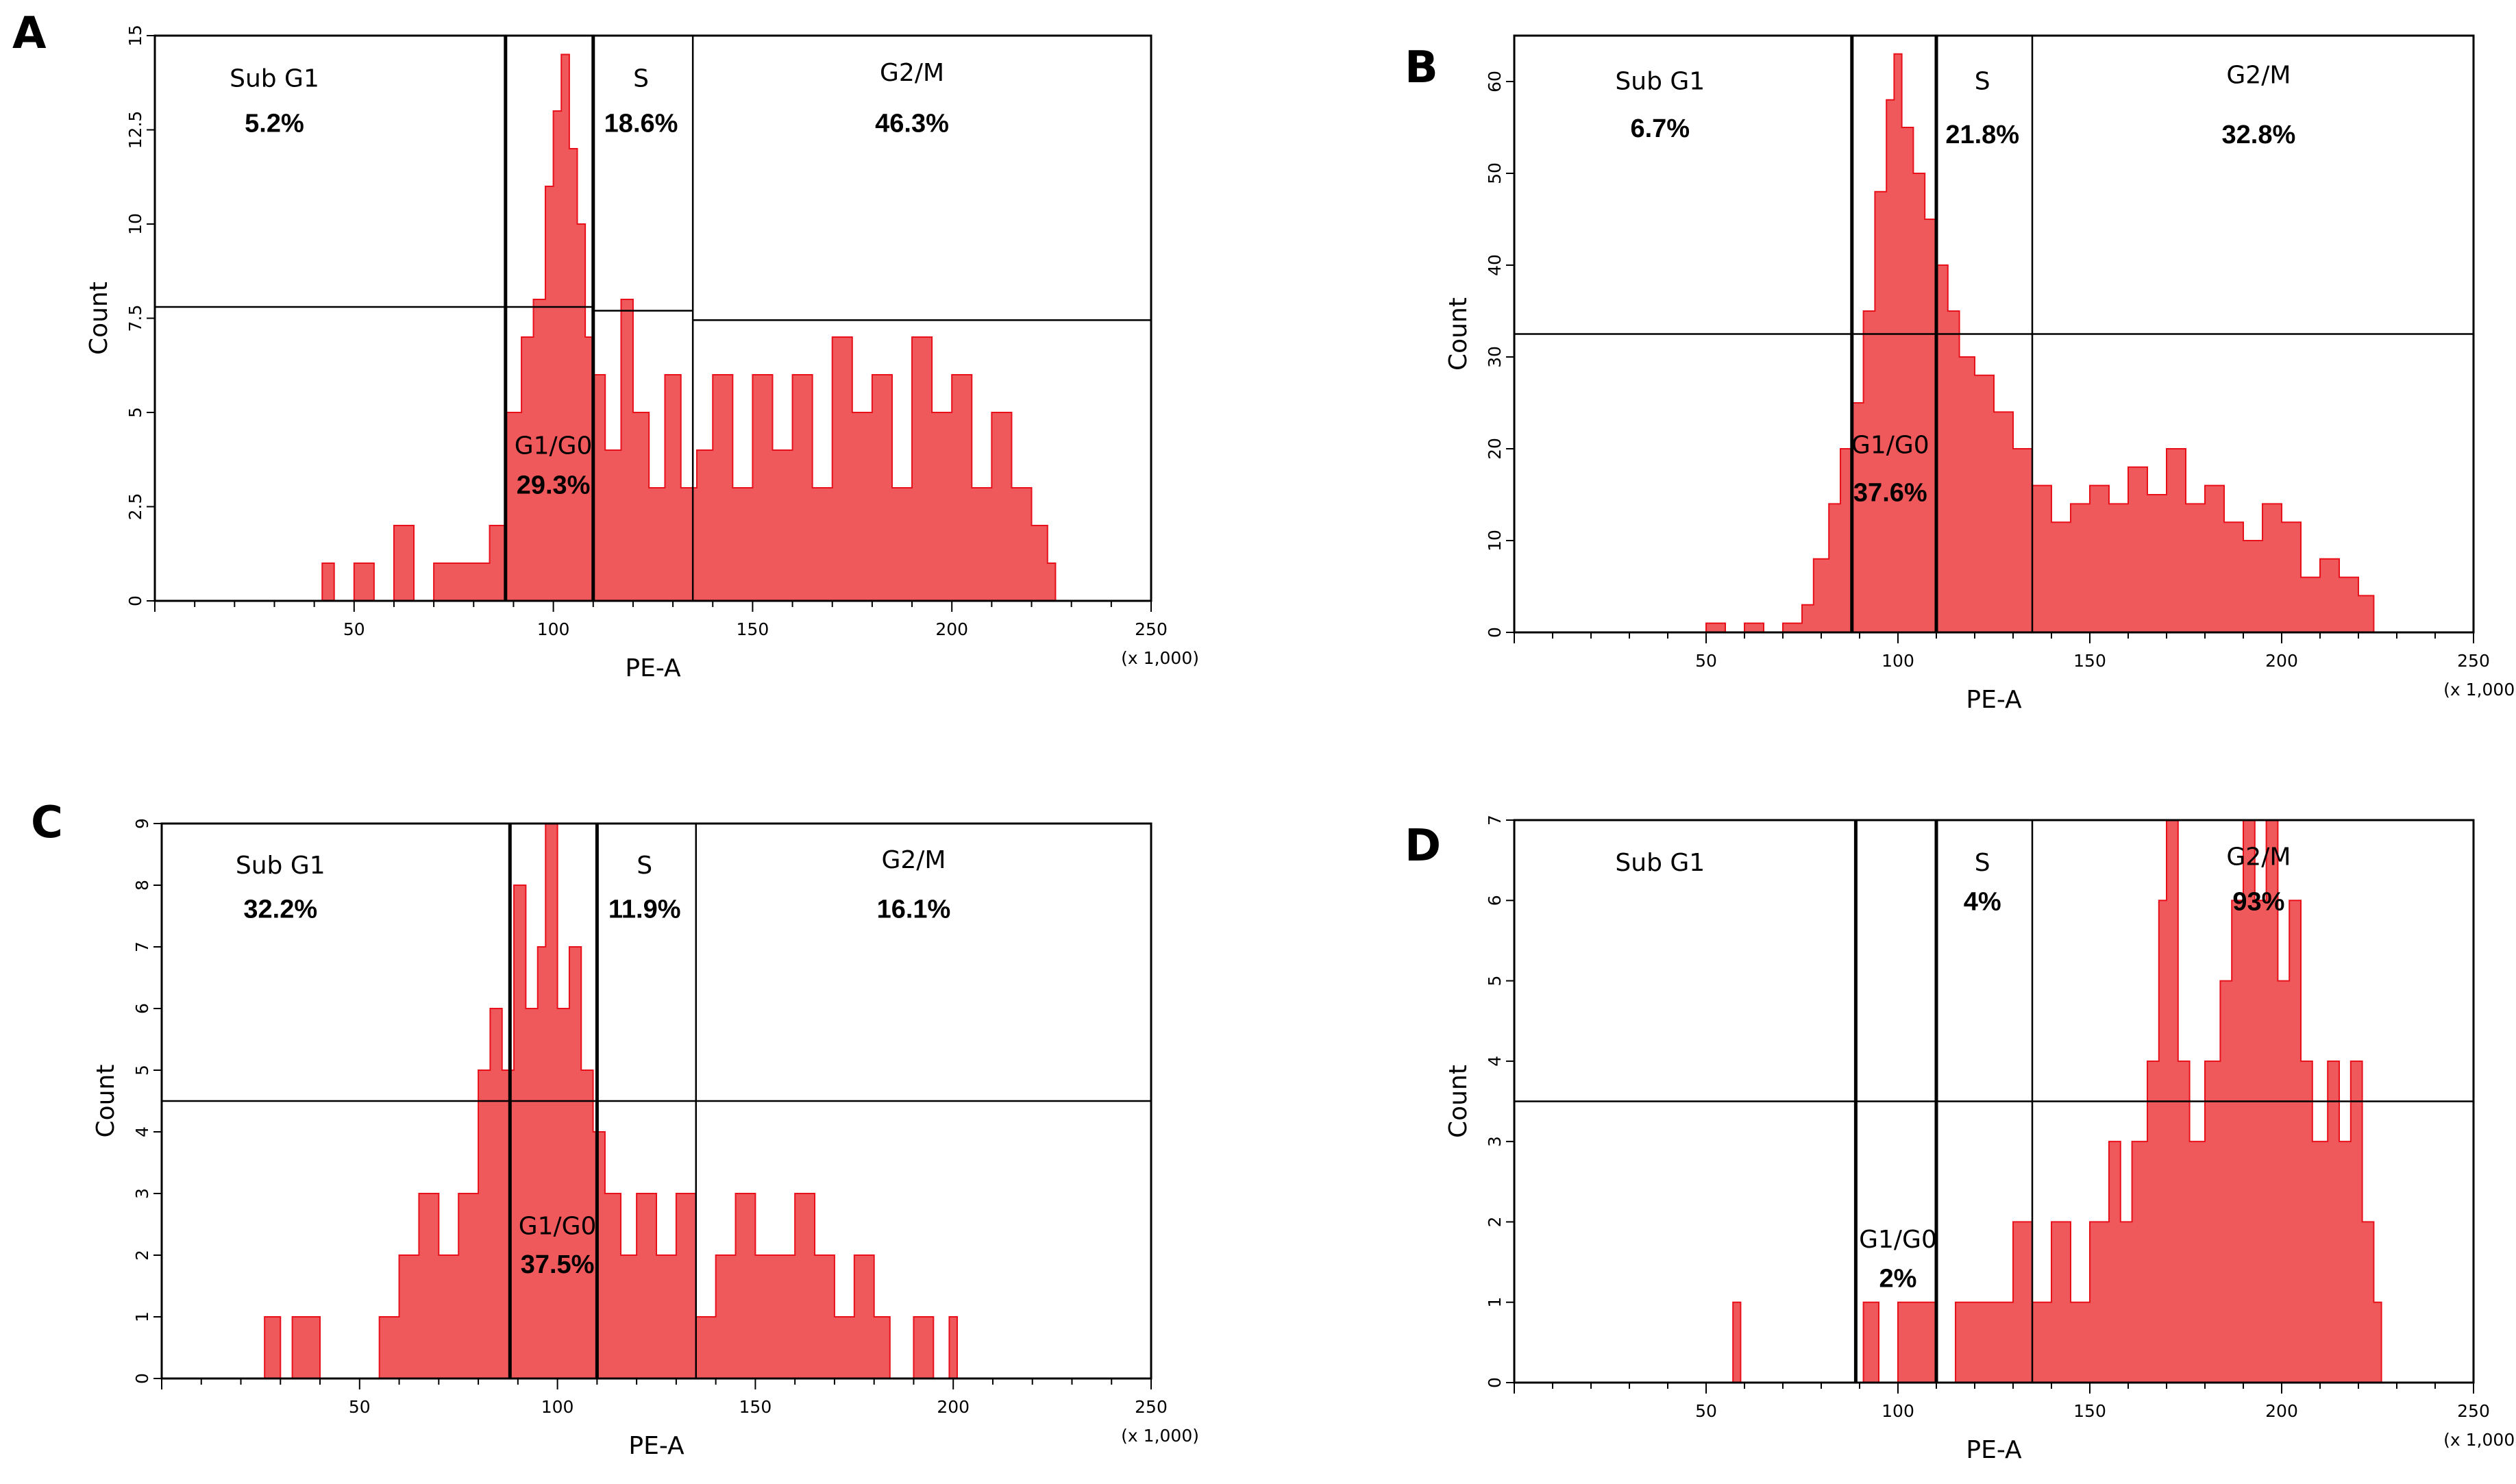  I want to click on gate-percent-label: 37.6%, so click(1890, 493).